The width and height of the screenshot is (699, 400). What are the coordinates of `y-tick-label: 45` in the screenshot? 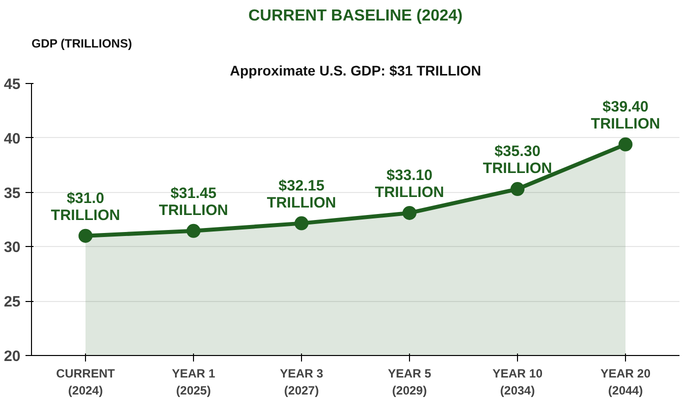 It's located at (12, 84).